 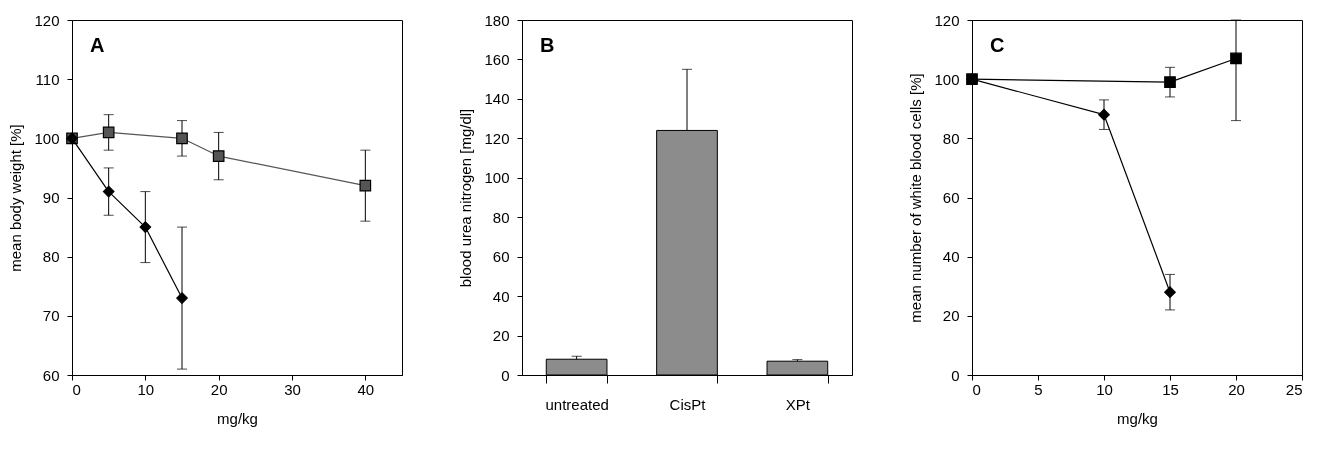 I want to click on y-axis-title: mean number of white blood cells [%], so click(x=916, y=198).